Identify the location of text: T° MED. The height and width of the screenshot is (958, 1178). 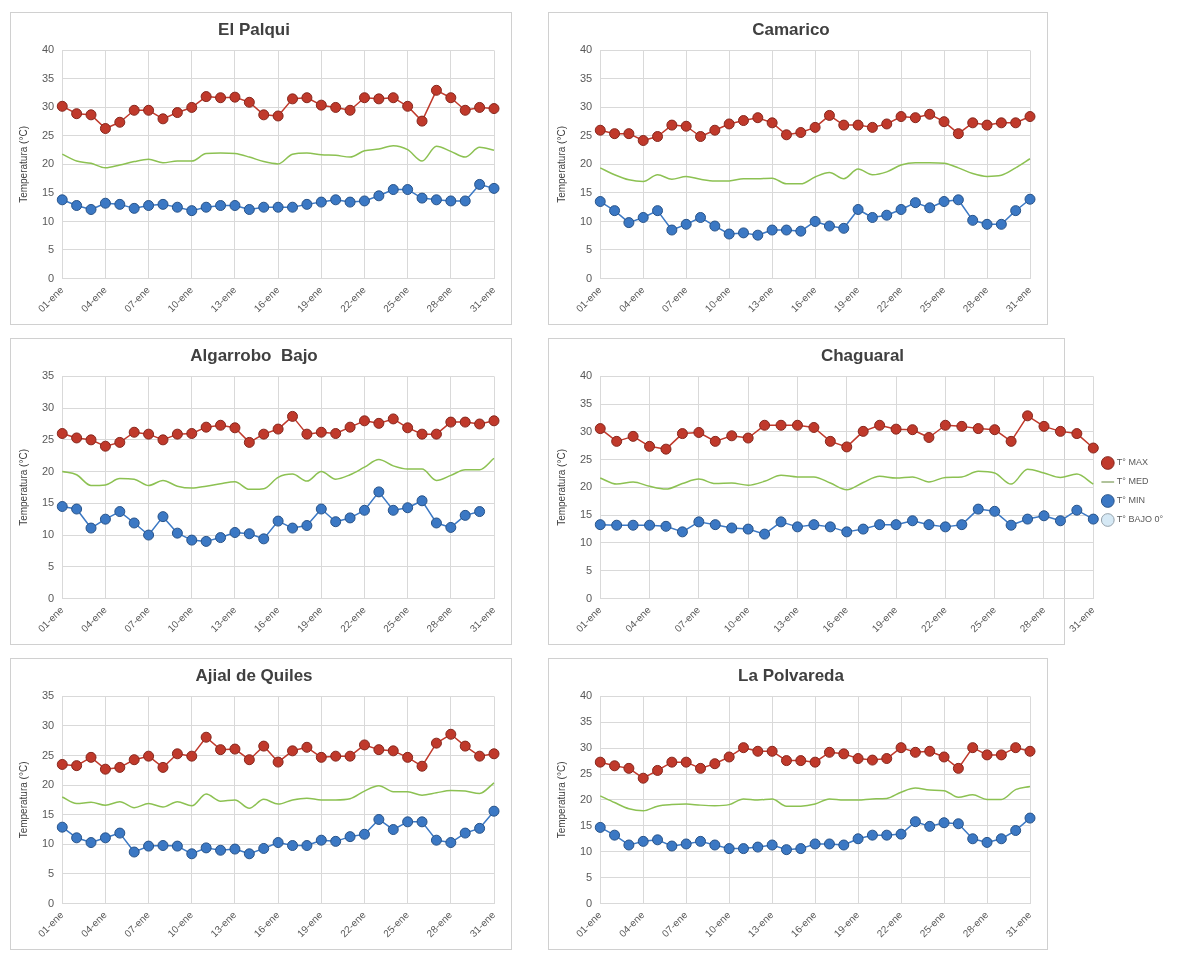
(1132, 481).